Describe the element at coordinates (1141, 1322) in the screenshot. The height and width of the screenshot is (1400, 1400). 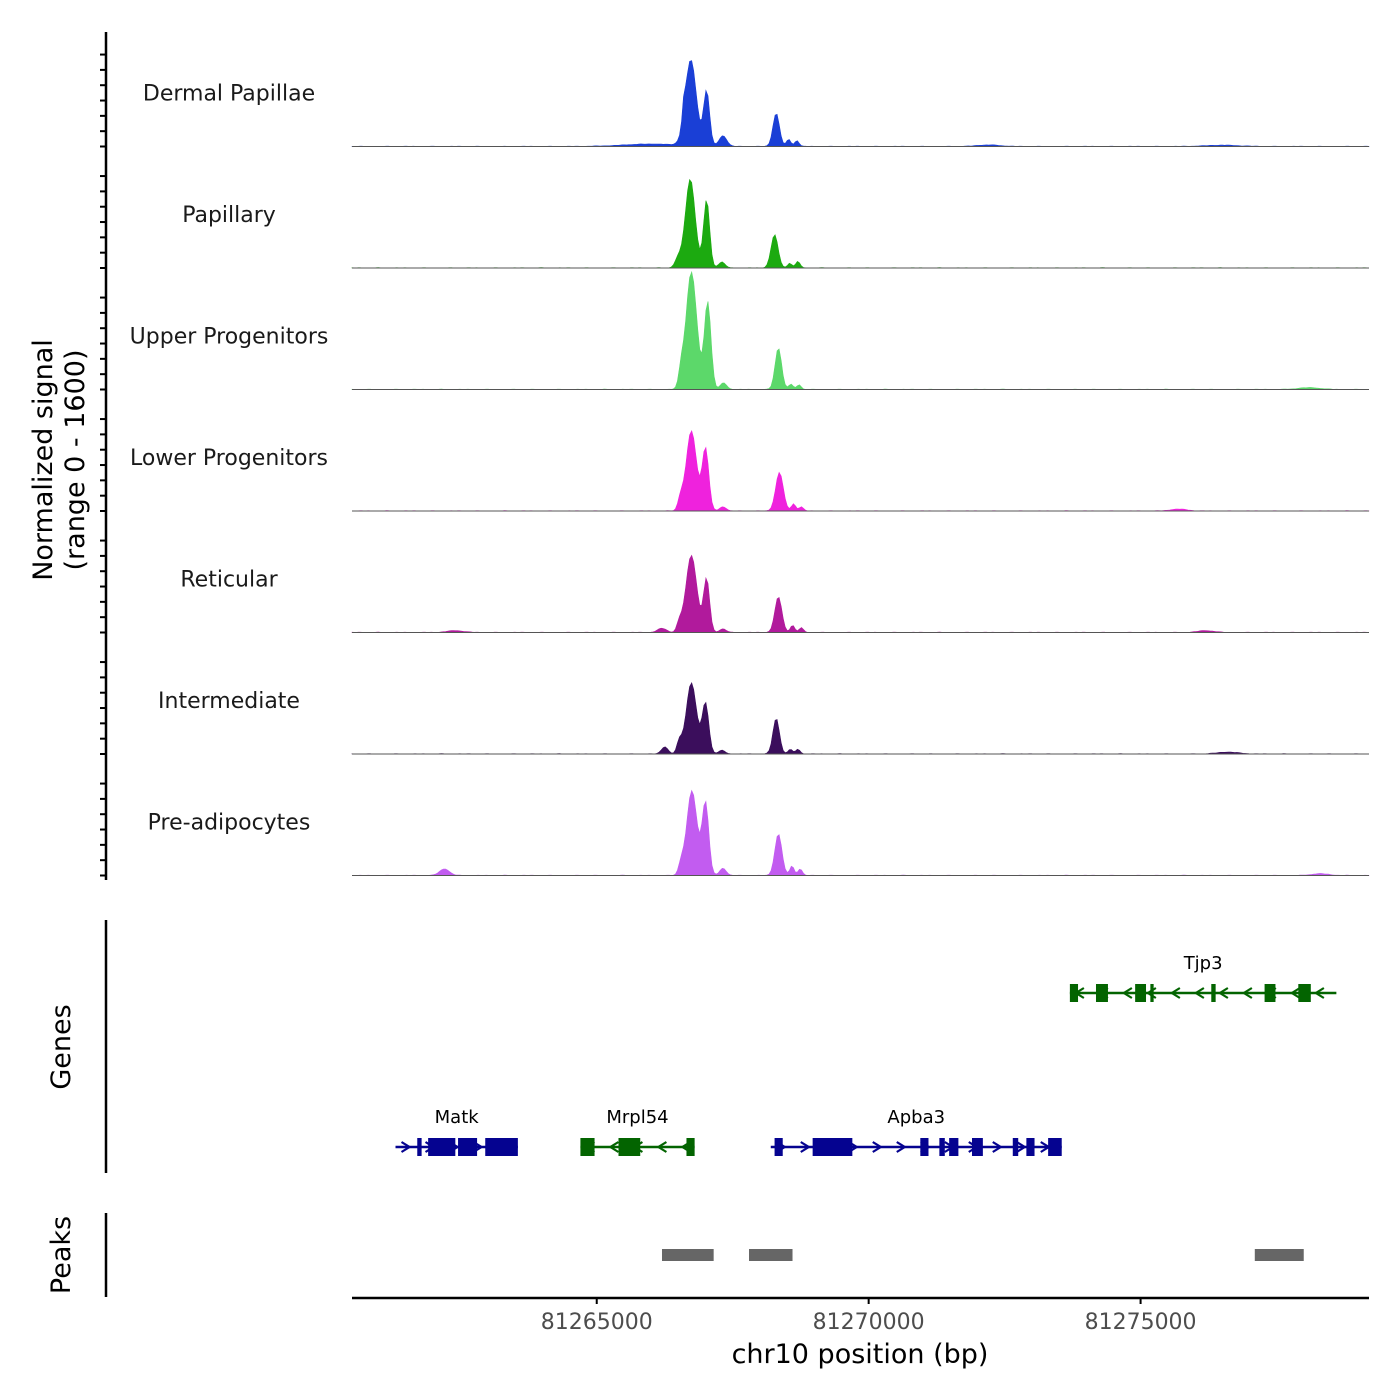
I see `x-tick-label: 81275000` at that location.